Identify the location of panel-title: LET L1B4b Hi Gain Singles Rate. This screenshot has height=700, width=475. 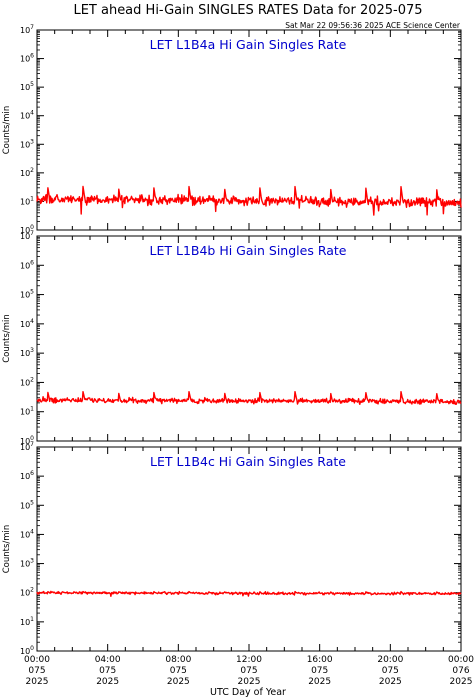
(248, 250).